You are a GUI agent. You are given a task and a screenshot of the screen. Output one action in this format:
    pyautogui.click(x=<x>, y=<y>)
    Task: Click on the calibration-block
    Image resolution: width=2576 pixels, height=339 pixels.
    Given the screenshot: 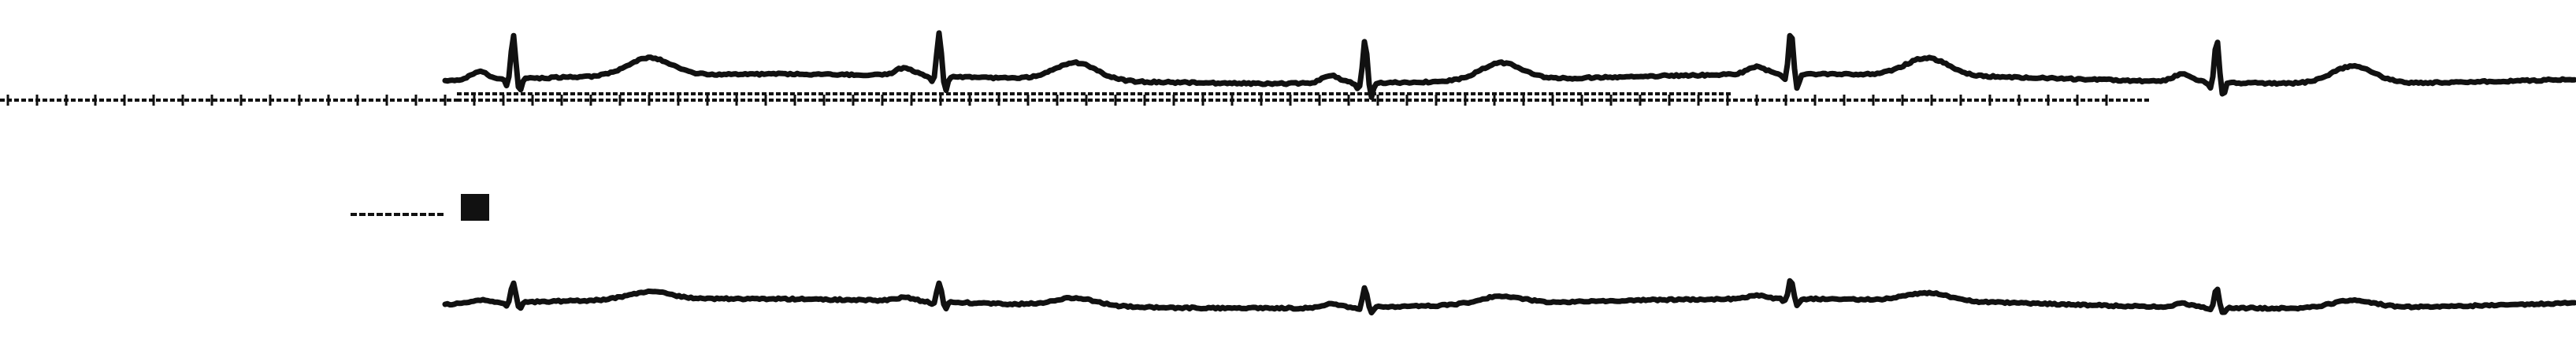 What is the action you would take?
    pyautogui.click(x=475, y=207)
    